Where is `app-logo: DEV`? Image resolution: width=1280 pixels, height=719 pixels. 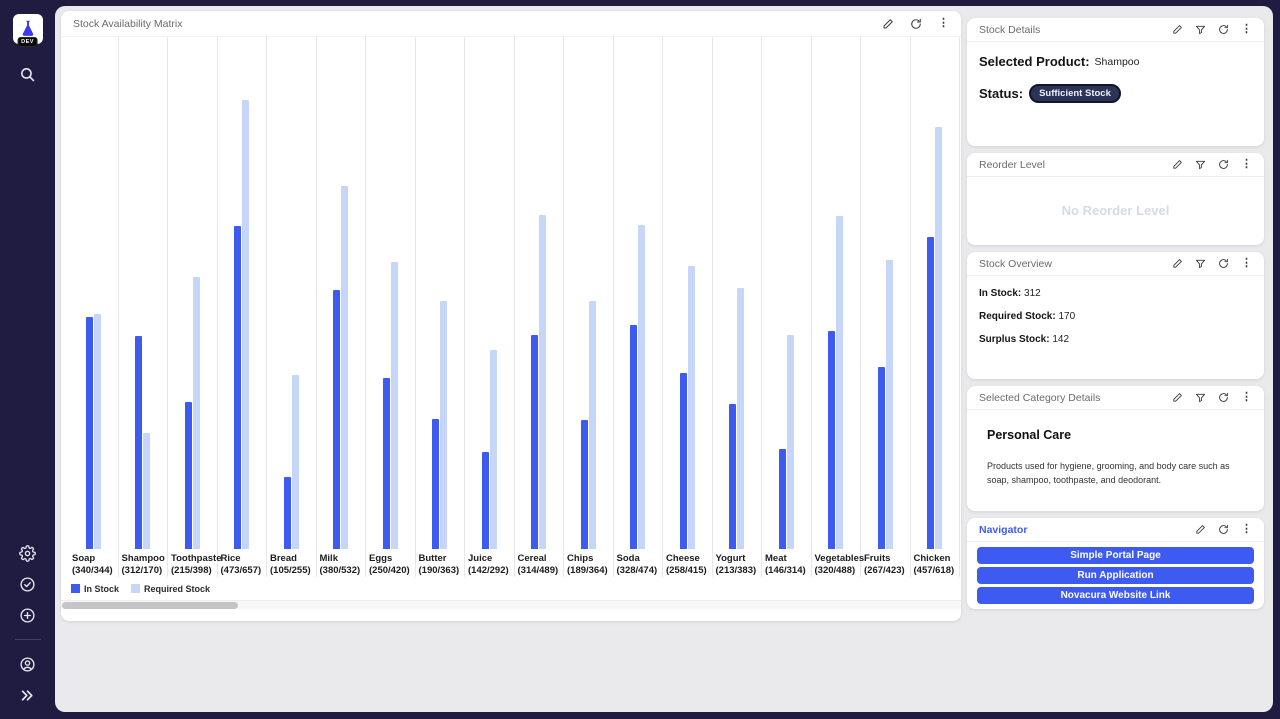
app-logo: DEV is located at coordinates (27, 30).